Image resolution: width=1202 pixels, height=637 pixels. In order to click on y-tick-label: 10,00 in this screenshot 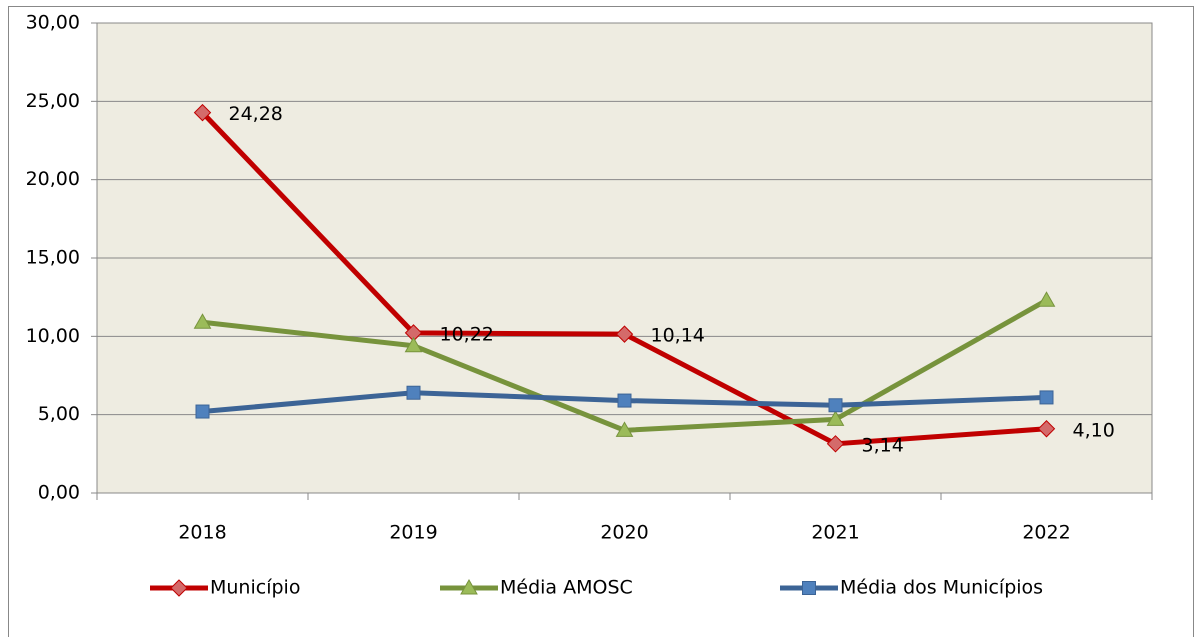, I will do `click(53, 336)`.